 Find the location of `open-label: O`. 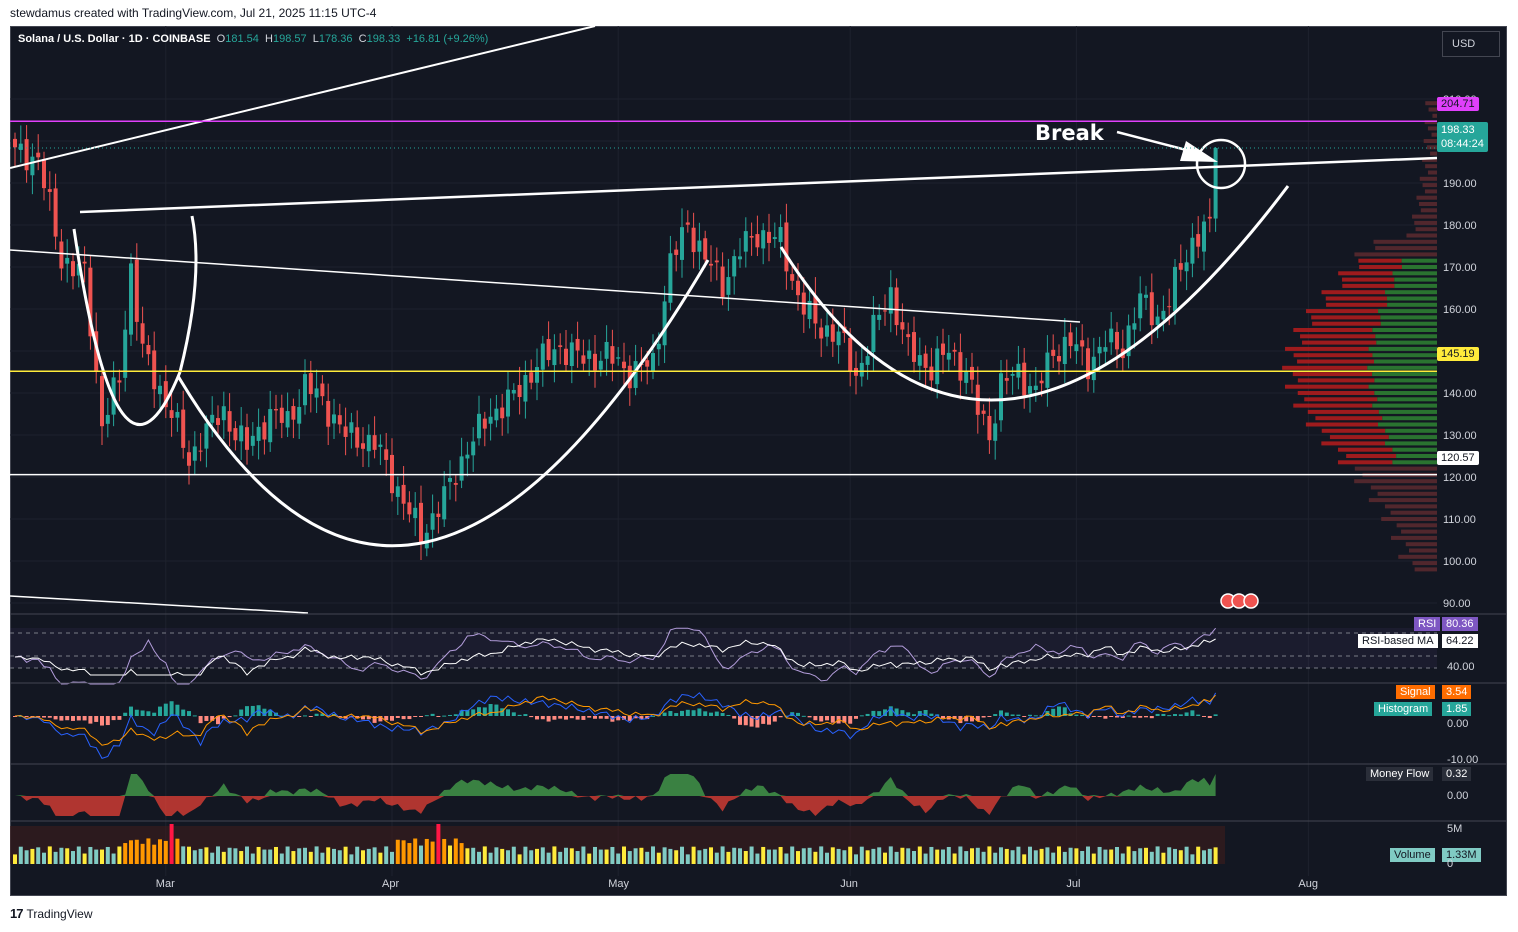

open-label: O is located at coordinates (221, 39).